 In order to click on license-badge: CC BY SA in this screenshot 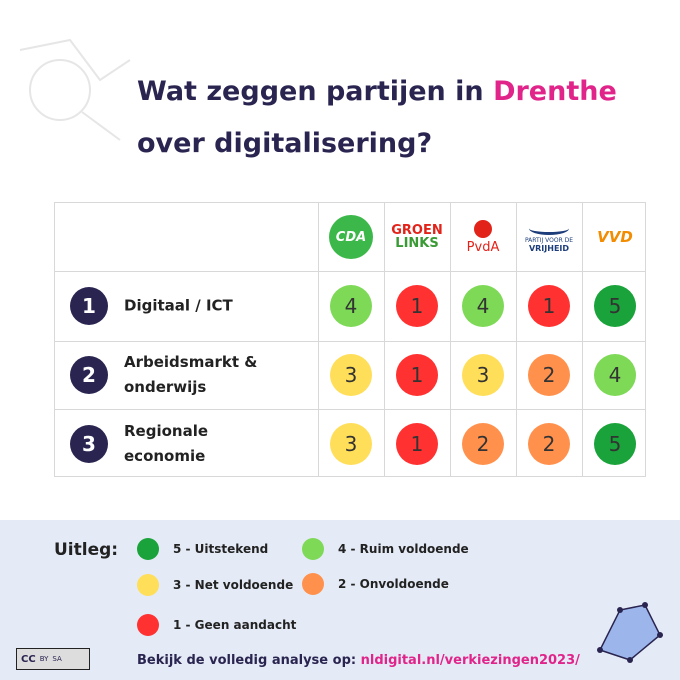, I will do `click(53, 659)`.